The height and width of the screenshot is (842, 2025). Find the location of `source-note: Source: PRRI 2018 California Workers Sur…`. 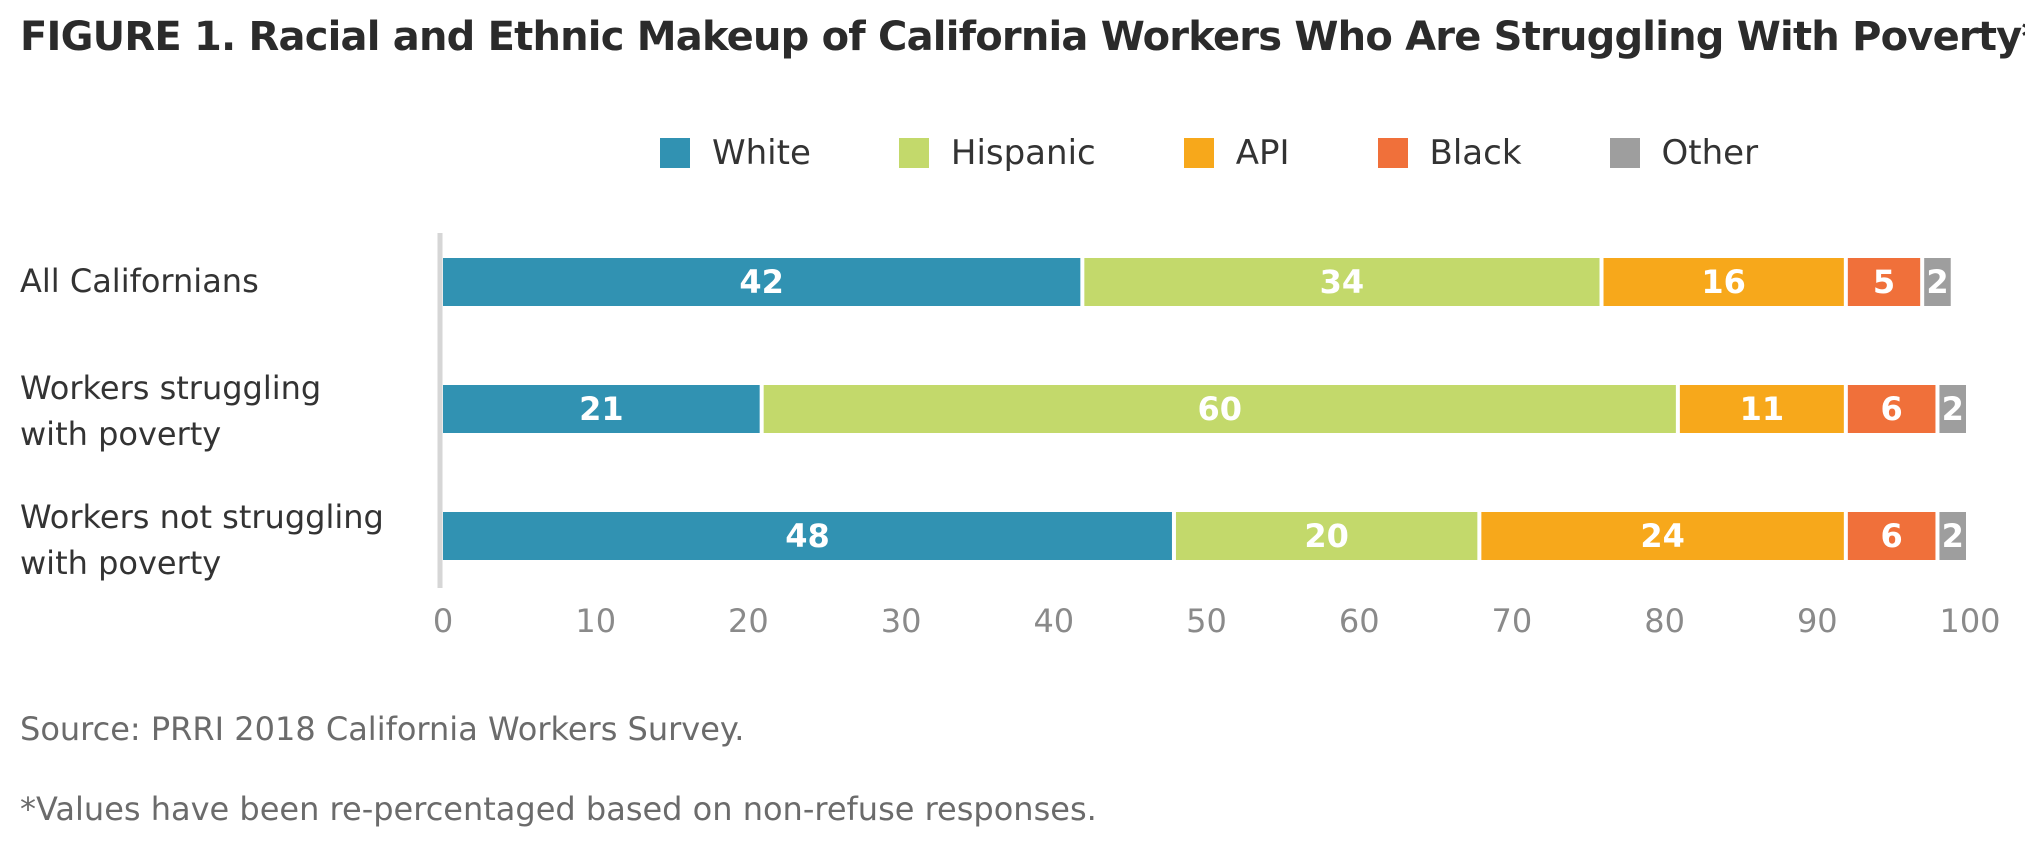

source-note: Source: PRRI 2018 California Workers Sur… is located at coordinates (382, 729).